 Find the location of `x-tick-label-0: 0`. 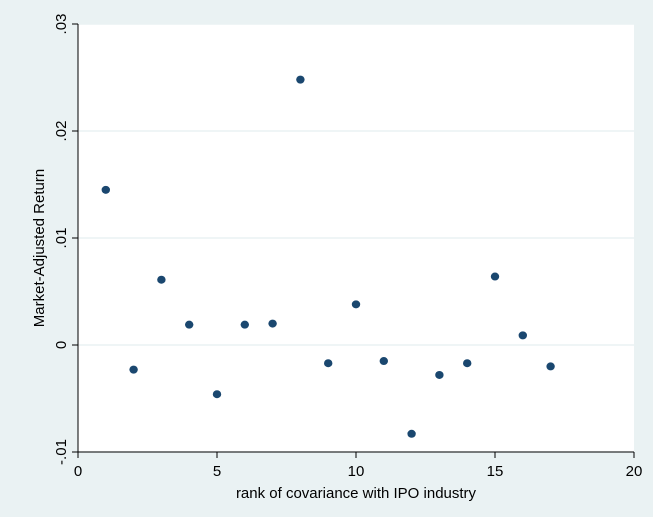

x-tick-label-0: 0 is located at coordinates (78, 471).